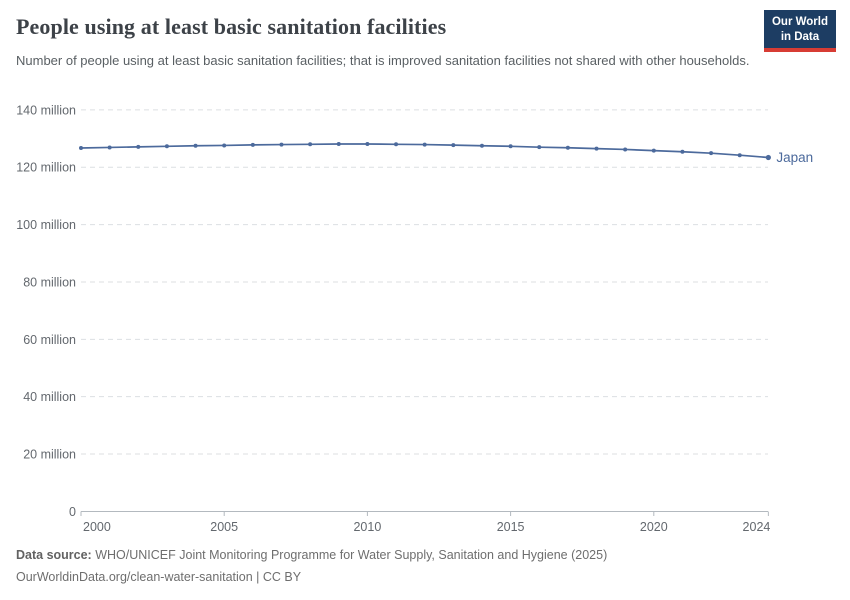 This screenshot has height=600, width=850. I want to click on data-point-2002, so click(138, 146).